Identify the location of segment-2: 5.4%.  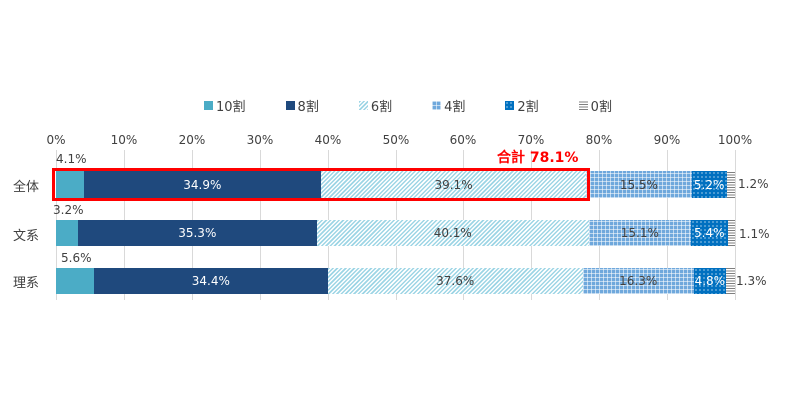
(709, 233).